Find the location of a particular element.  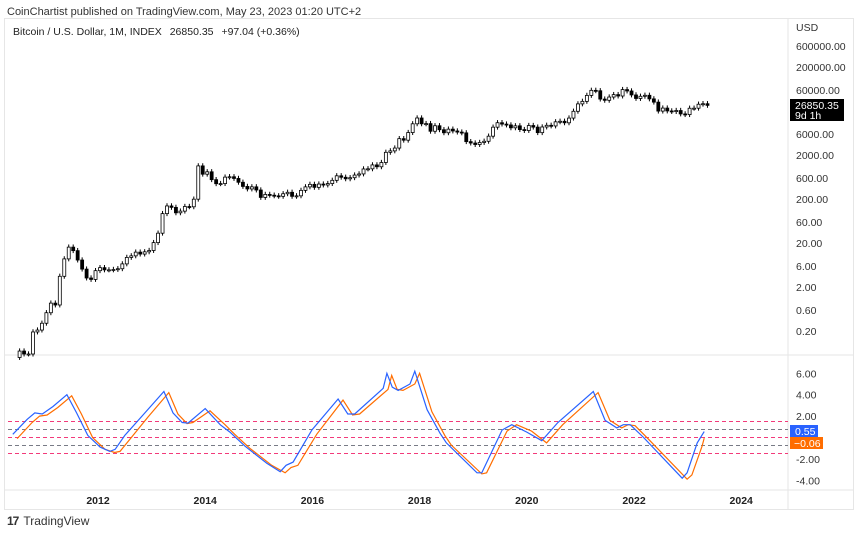

price-change: +97.04 (+0.36%) is located at coordinates (260, 32).